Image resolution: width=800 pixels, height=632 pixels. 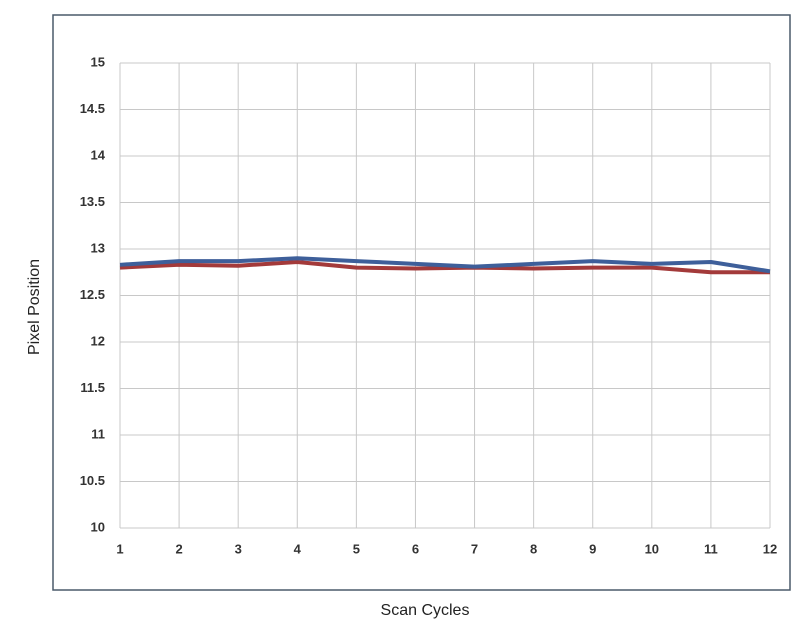 I want to click on x-axis-title: Scan Cycles, so click(x=425, y=610).